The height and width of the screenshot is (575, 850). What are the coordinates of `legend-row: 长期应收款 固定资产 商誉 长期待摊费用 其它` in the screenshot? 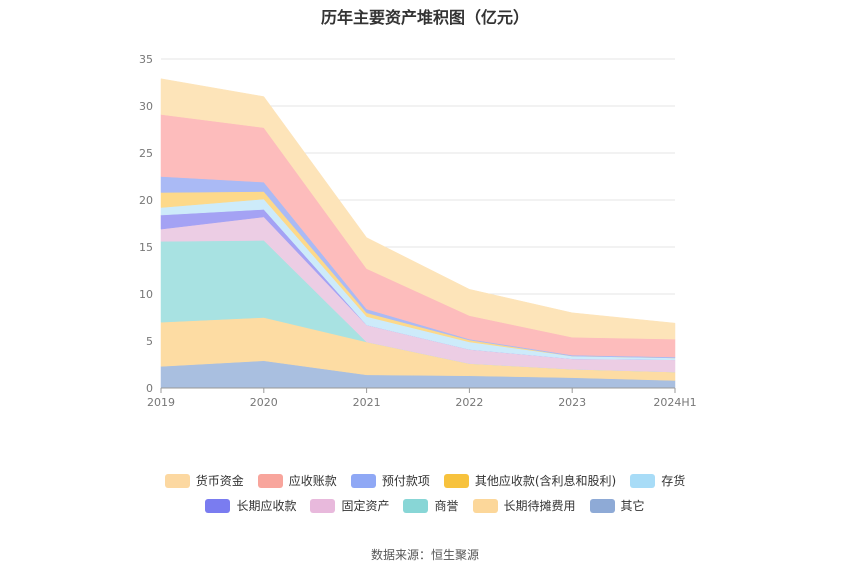 It's located at (425, 505).